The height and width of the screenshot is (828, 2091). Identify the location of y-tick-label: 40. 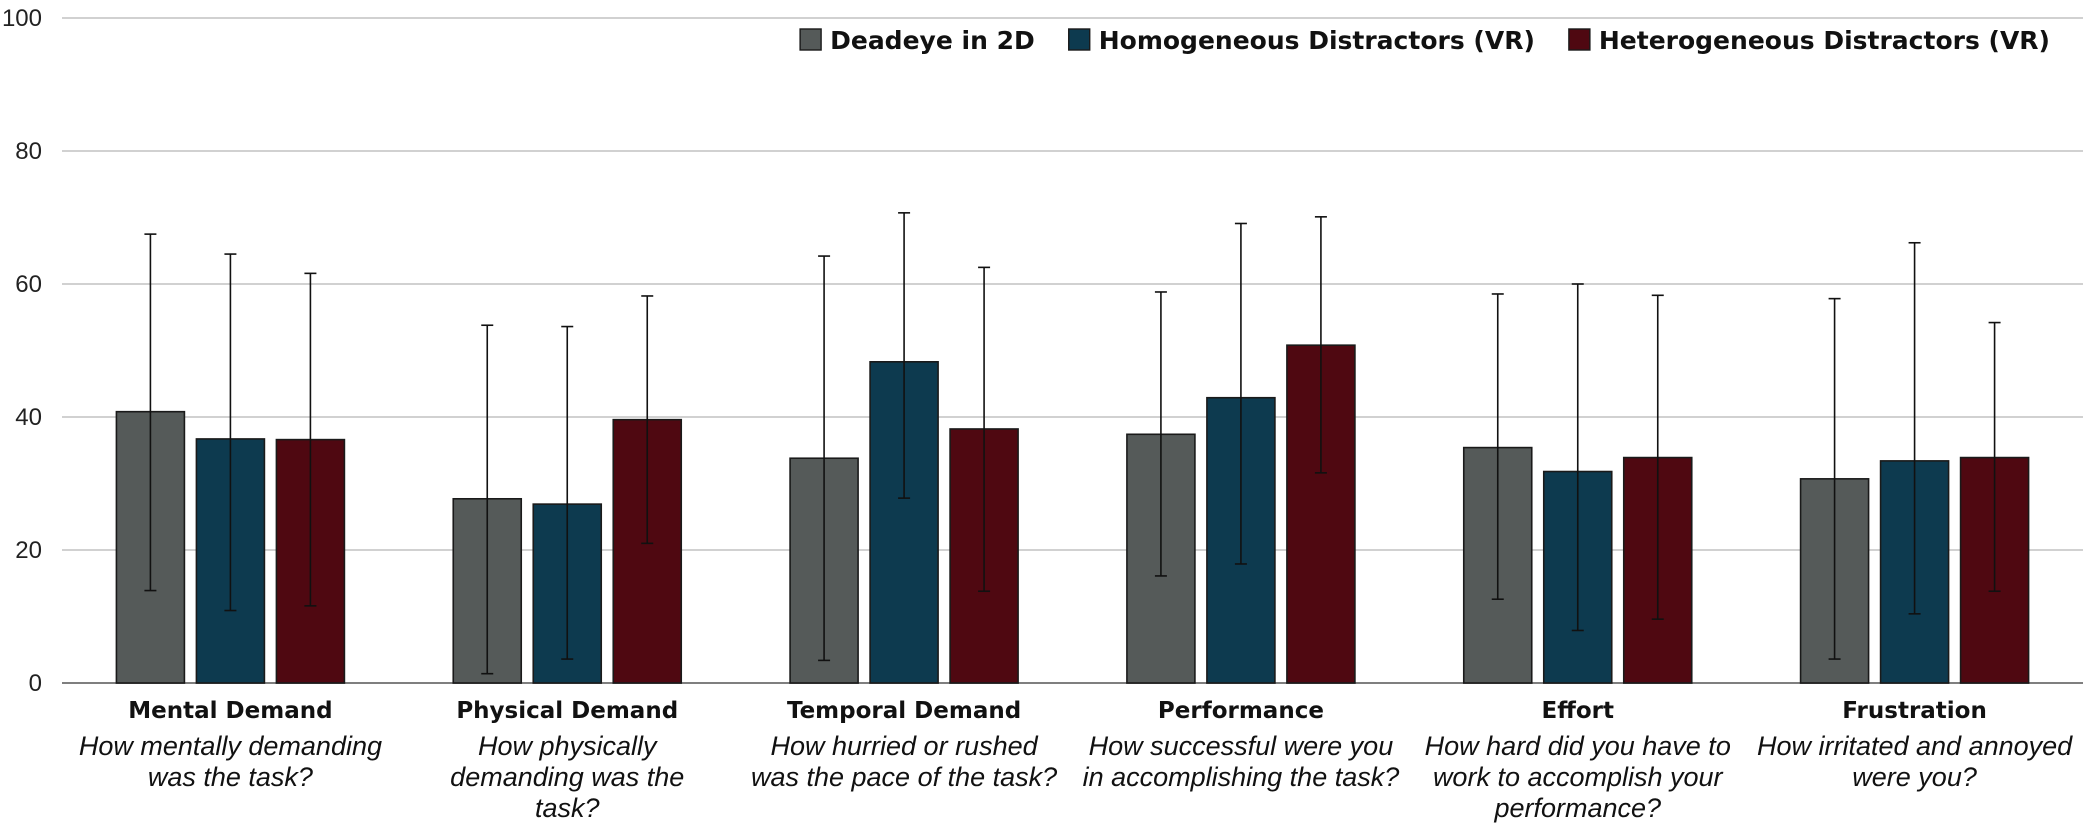
(28, 417).